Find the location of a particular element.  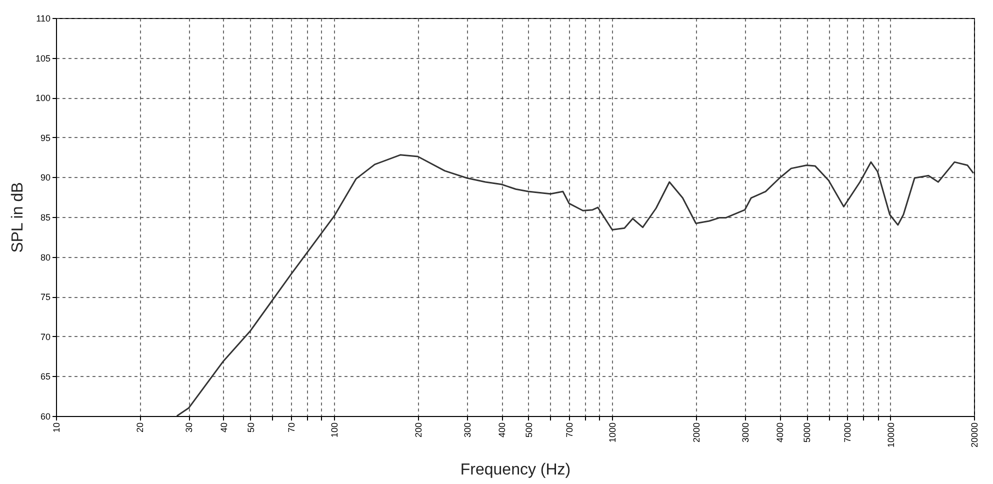

x-tick-label: 3000 is located at coordinates (745, 432).